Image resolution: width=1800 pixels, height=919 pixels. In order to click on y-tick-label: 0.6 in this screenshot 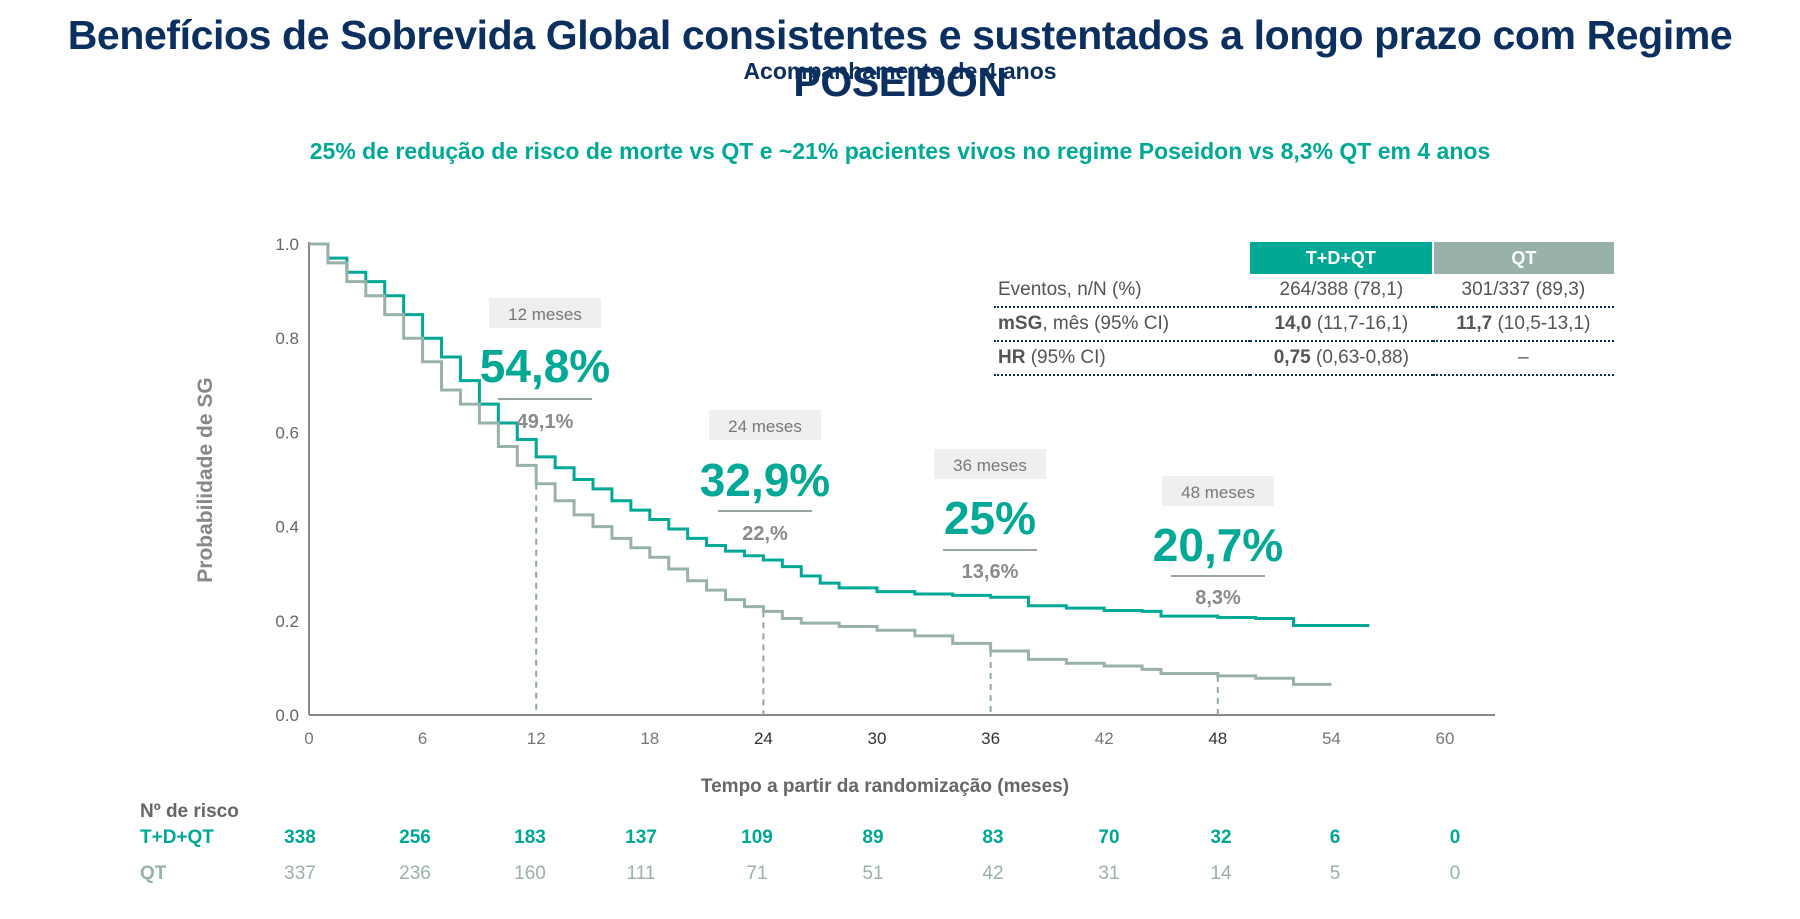, I will do `click(287, 432)`.